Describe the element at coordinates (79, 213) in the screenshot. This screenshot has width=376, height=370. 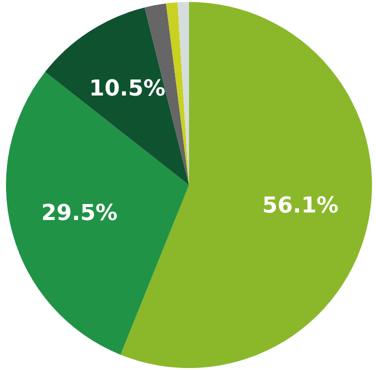
I see `data-label: 29.5%` at that location.